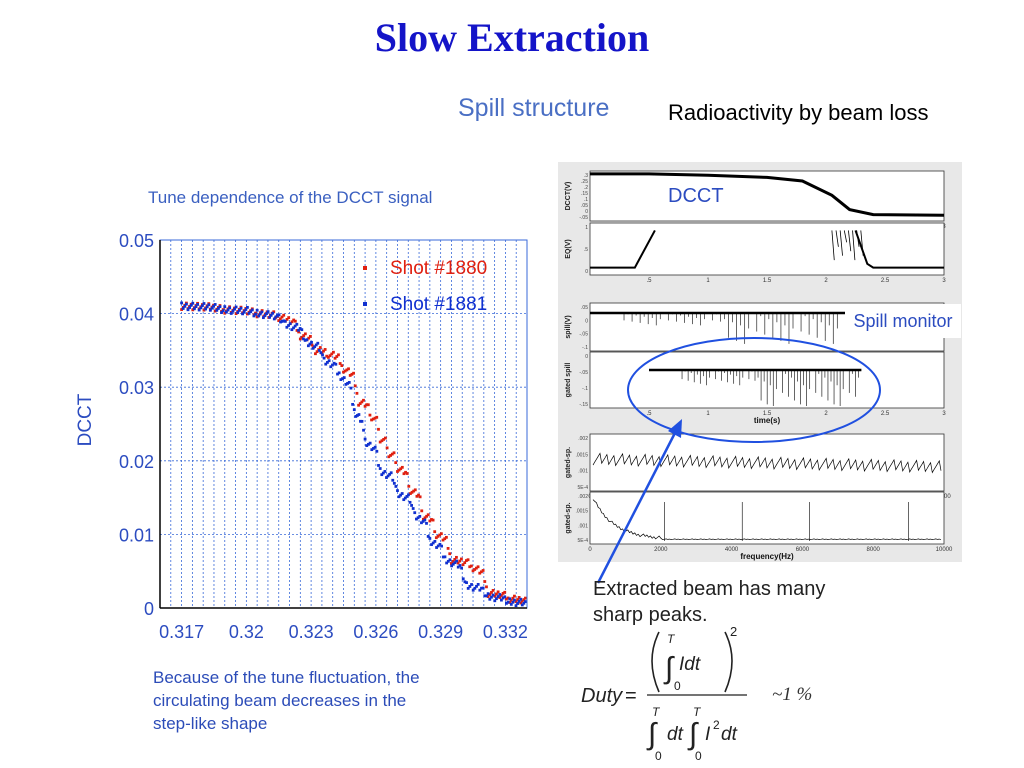 The image size is (1024, 768). Describe the element at coordinates (639, 501) in the screenshot. I see `arrow-icon` at that location.